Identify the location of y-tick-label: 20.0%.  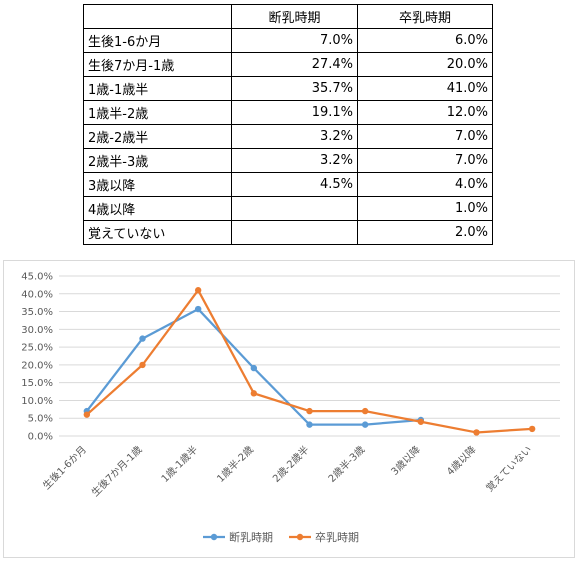
(37, 365).